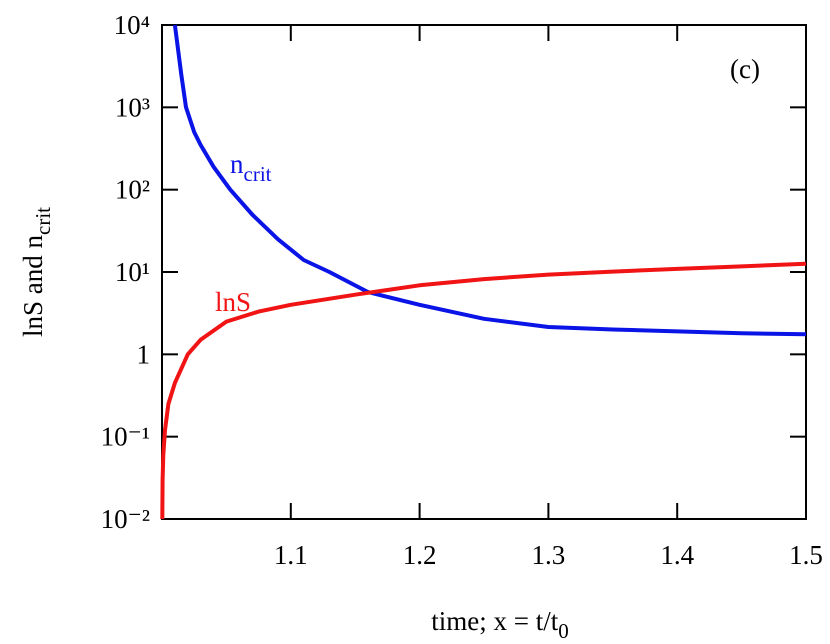 This screenshot has width=830, height=644. I want to click on x-axis-label-text: time; x = t/t, so click(494, 621).